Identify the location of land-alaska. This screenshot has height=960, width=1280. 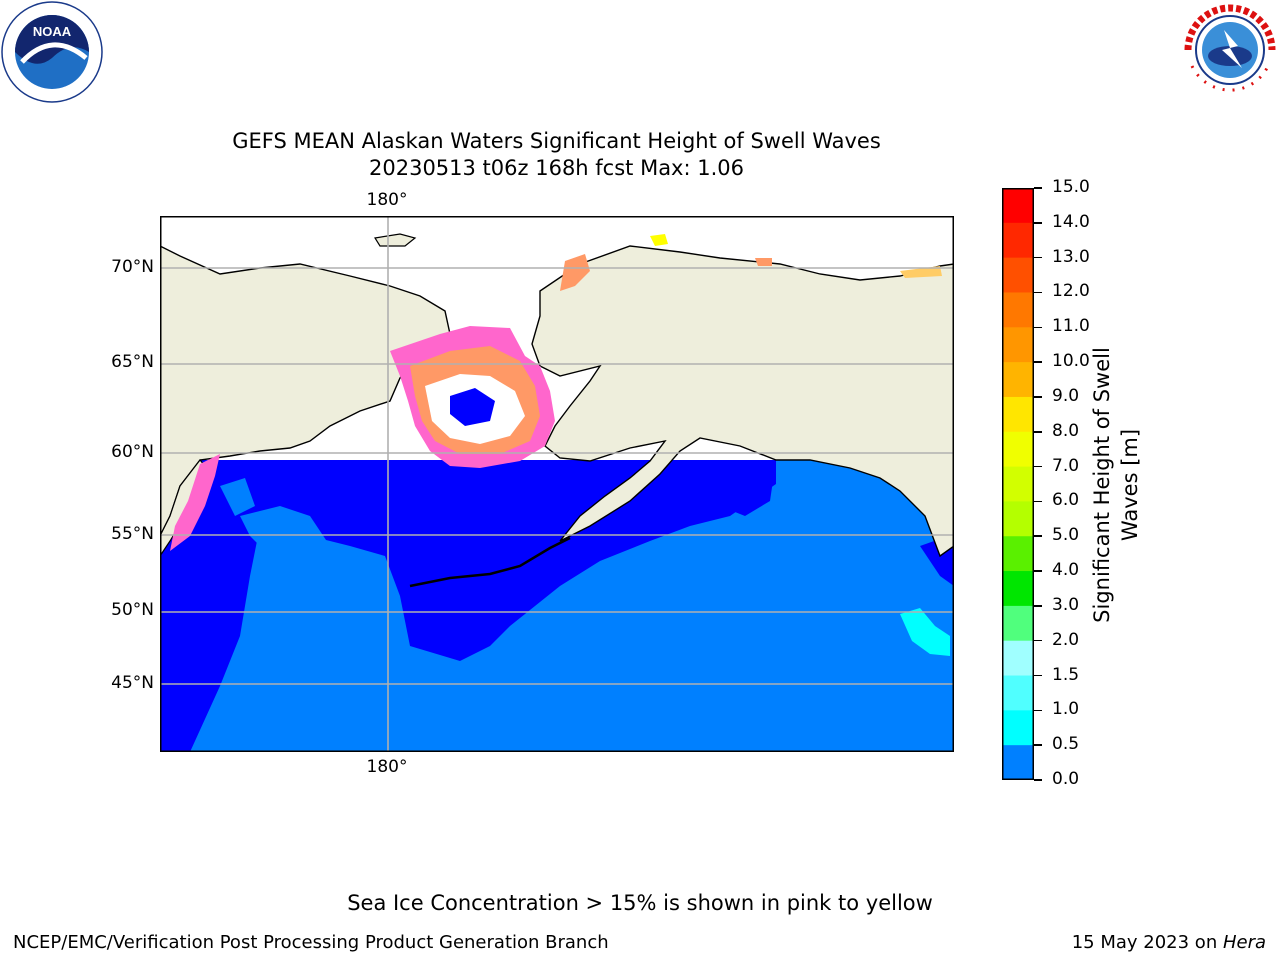
(742, 401).